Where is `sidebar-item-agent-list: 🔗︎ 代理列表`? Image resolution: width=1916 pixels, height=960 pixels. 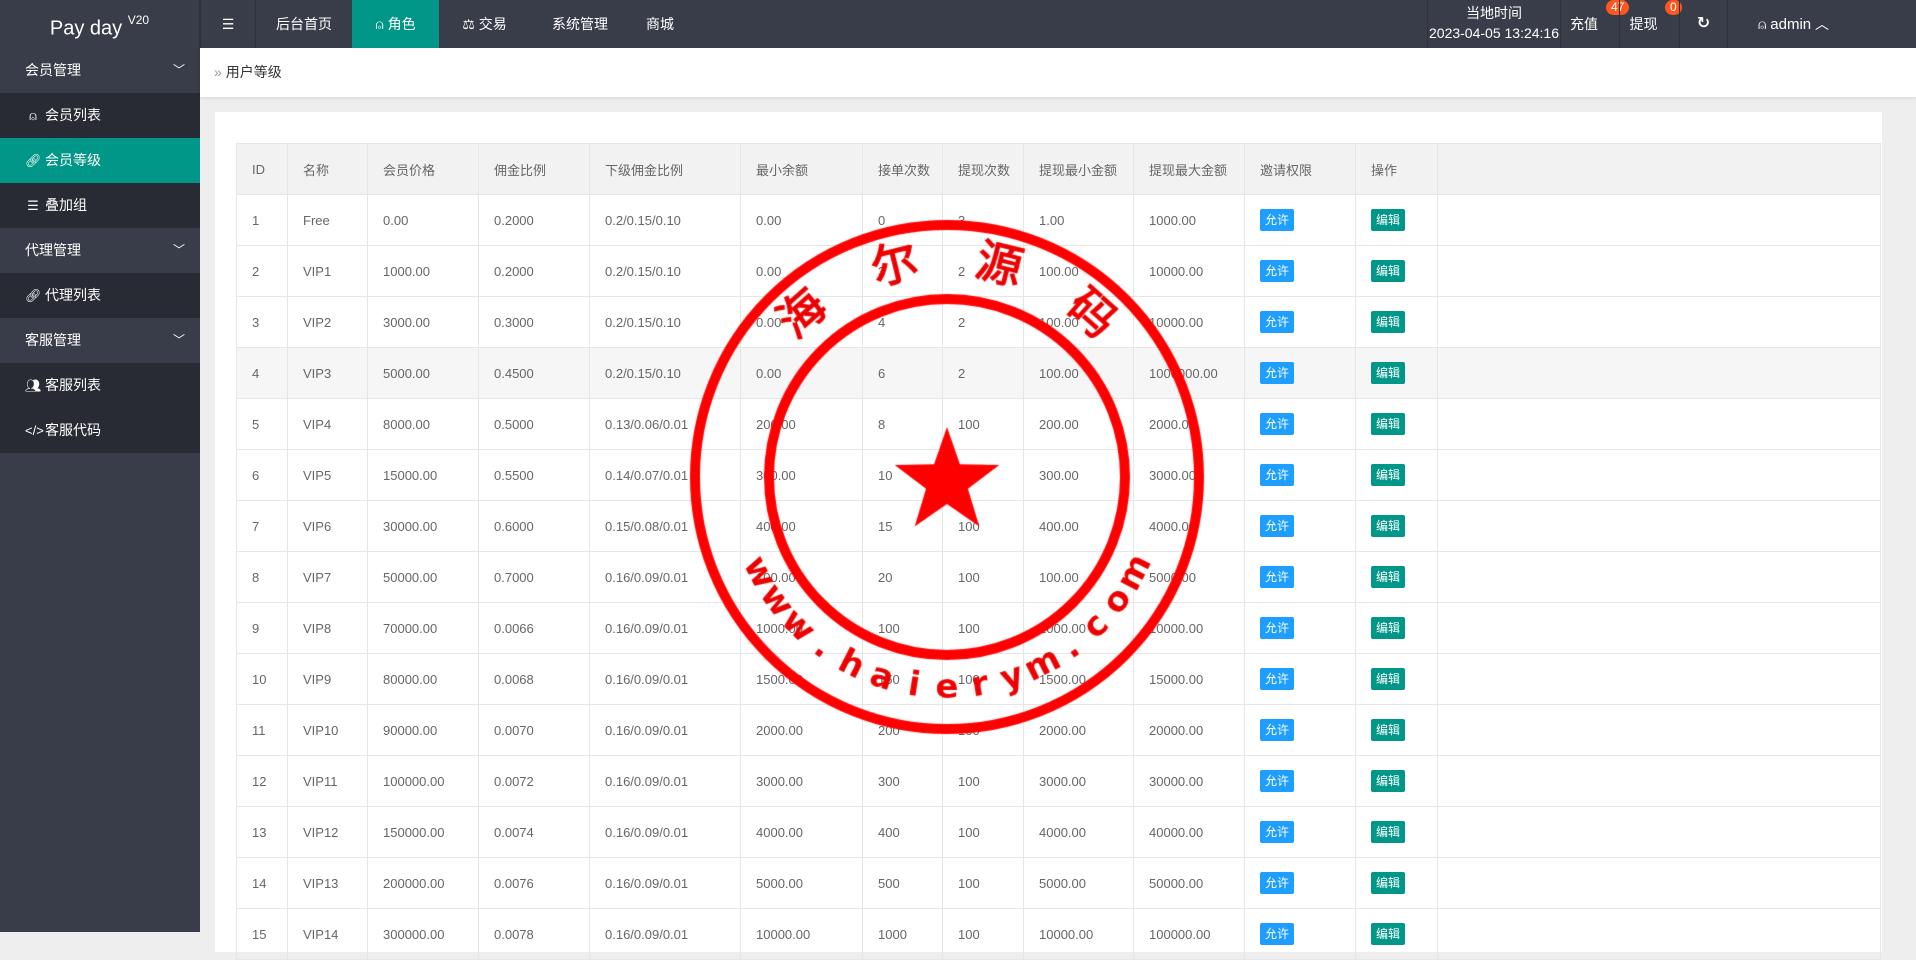 sidebar-item-agent-list: 🔗︎ 代理列表 is located at coordinates (100, 295).